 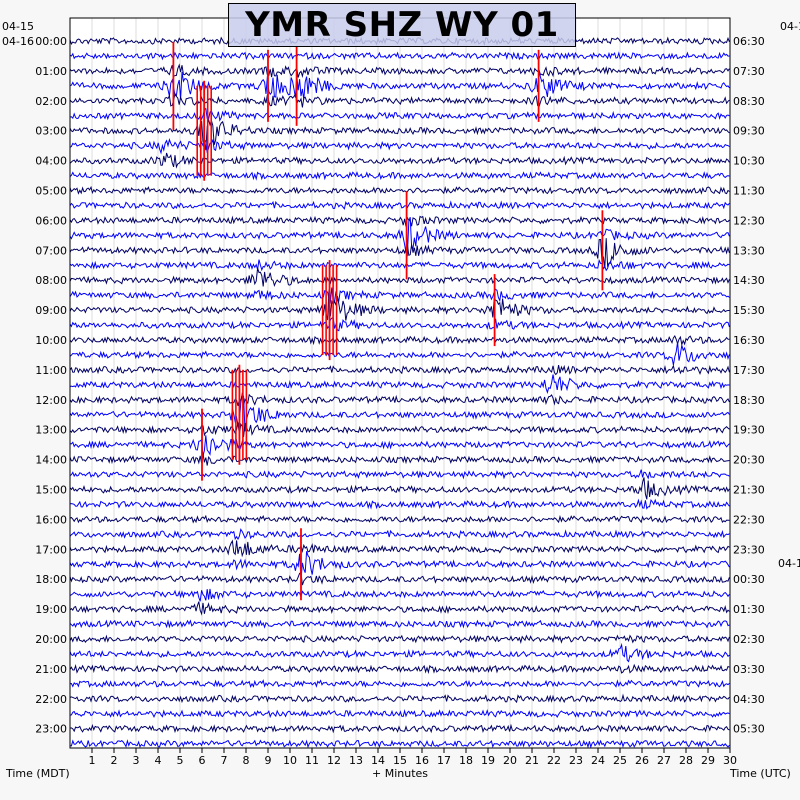 What do you see at coordinates (598, 760) in the screenshot?
I see `x-tick-label: 24` at bounding box center [598, 760].